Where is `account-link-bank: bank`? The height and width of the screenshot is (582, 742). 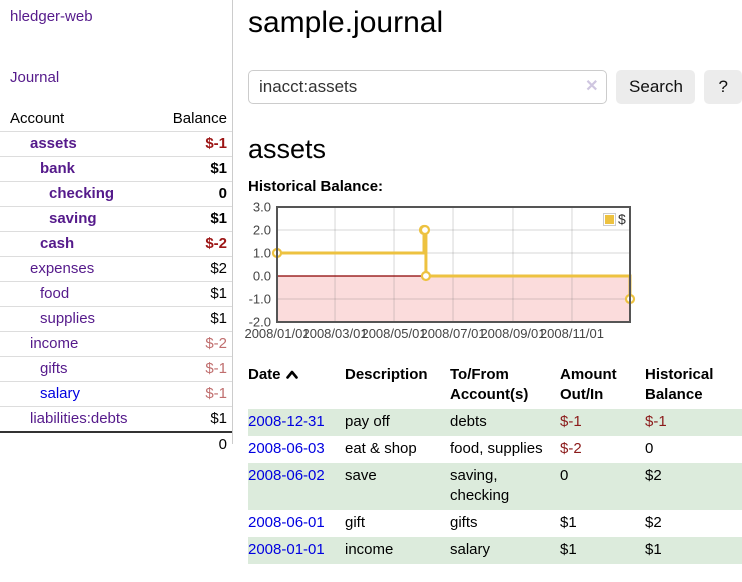 account-link-bank: bank is located at coordinates (58, 168).